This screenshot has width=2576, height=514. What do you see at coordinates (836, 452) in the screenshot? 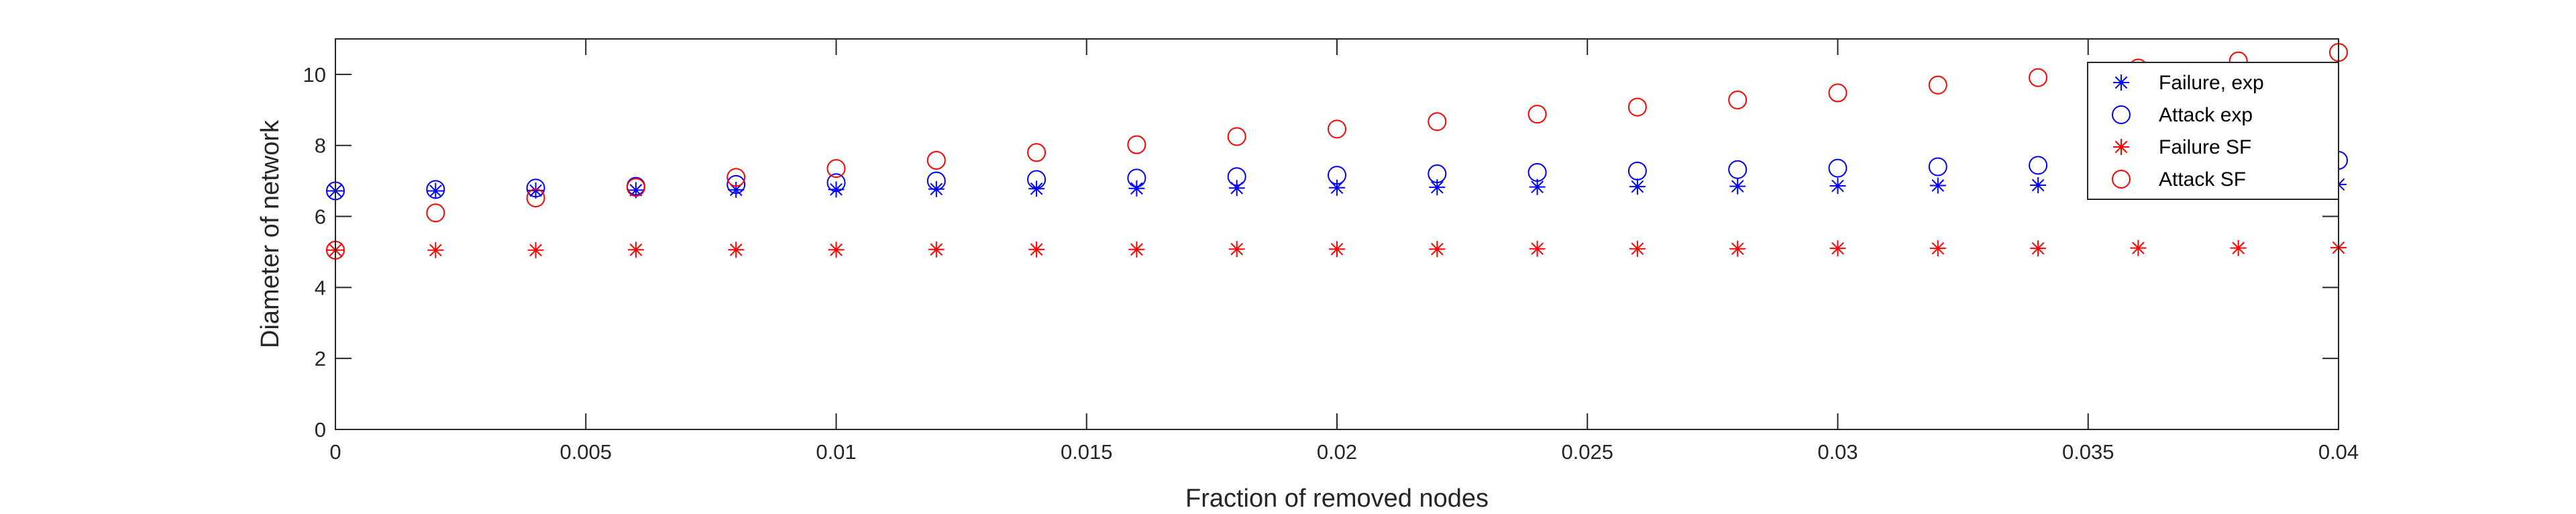
I see `x-tick-label: 0.01` at bounding box center [836, 452].